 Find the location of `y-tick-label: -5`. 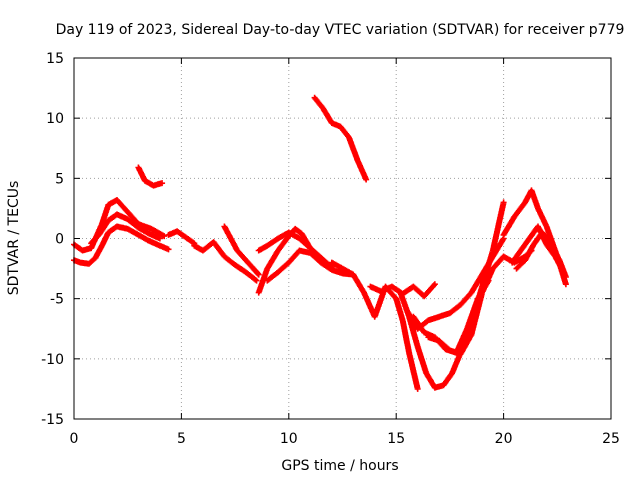

y-tick-label: -5 is located at coordinates (57, 300).